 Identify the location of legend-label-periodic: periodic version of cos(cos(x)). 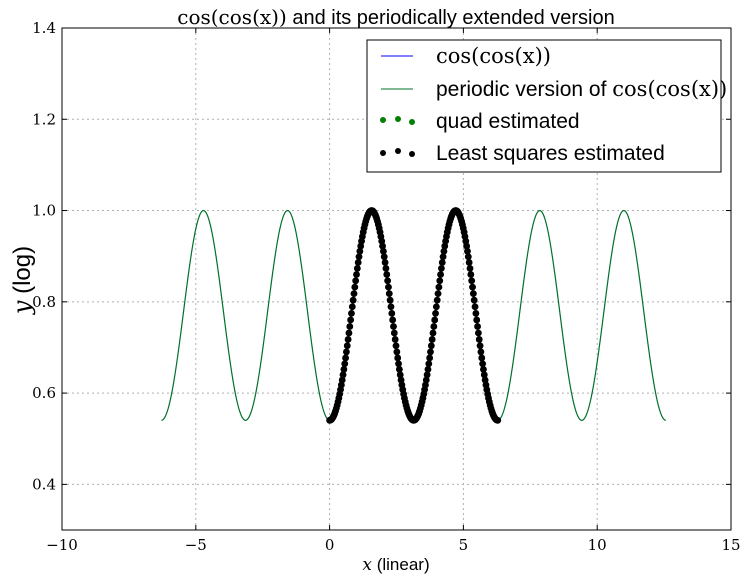
(581, 89).